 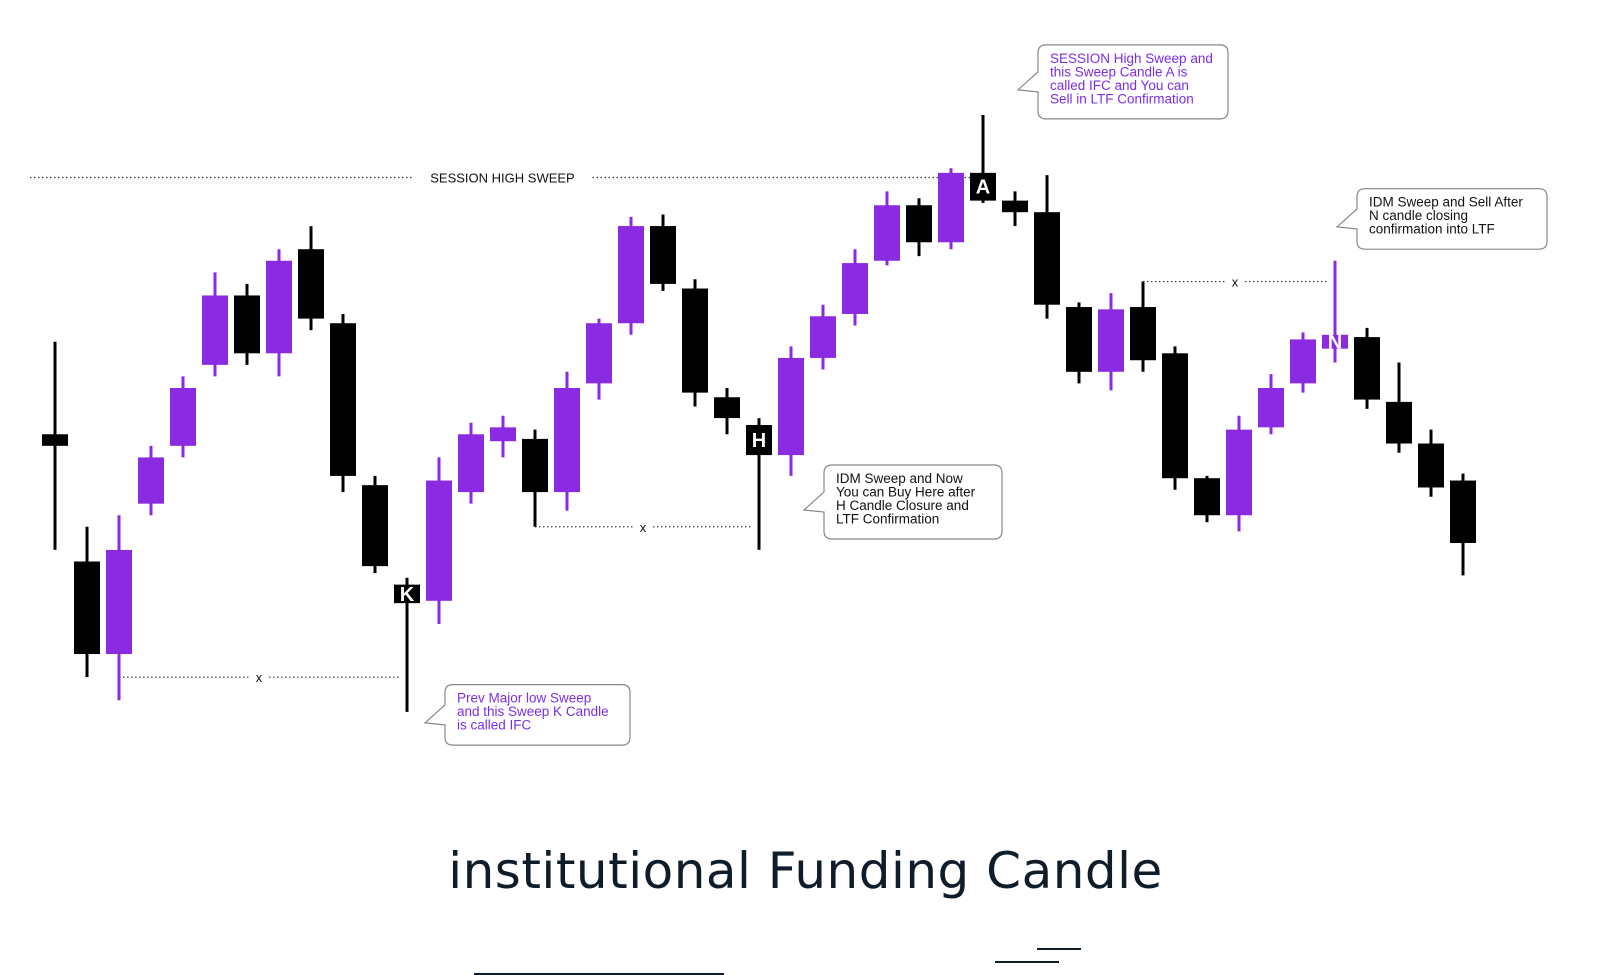 What do you see at coordinates (1335, 343) in the screenshot?
I see `candle-label-n: N` at bounding box center [1335, 343].